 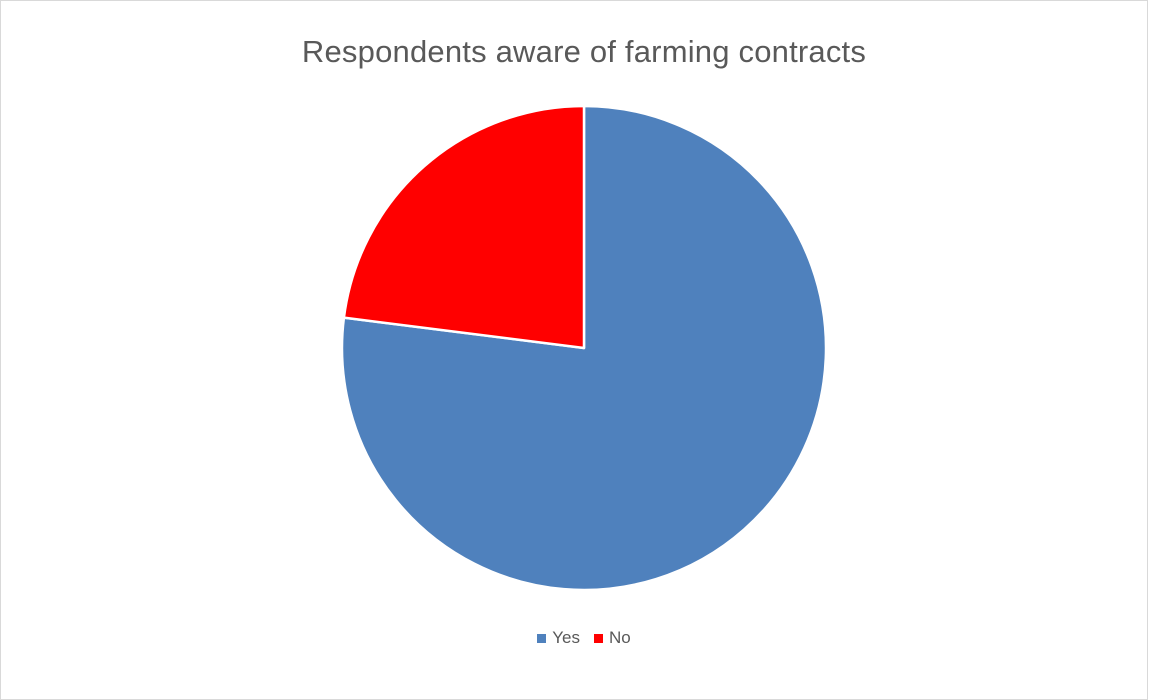 I want to click on legend: Yes No, so click(x=575, y=638).